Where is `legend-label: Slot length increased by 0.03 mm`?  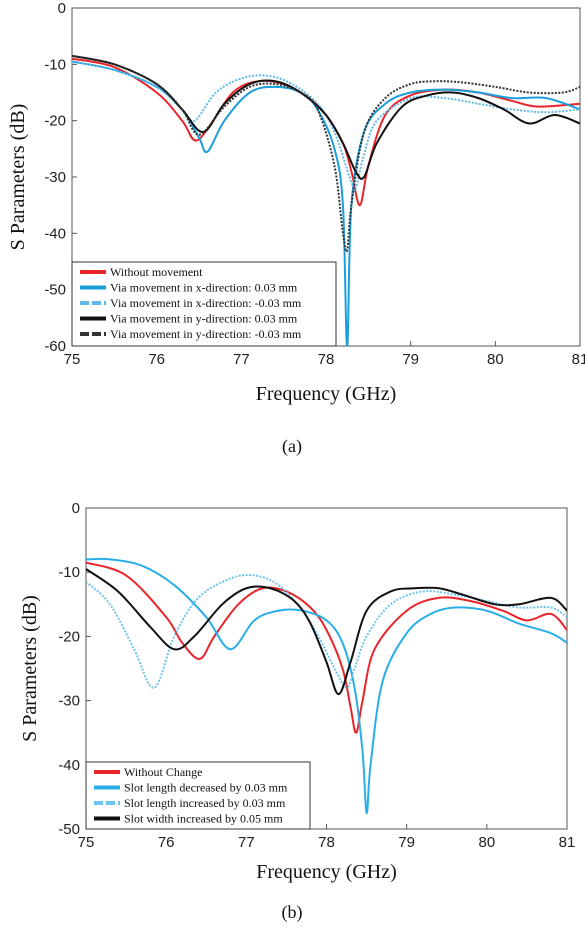 legend-label: Slot length increased by 0.03 mm is located at coordinates (205, 803).